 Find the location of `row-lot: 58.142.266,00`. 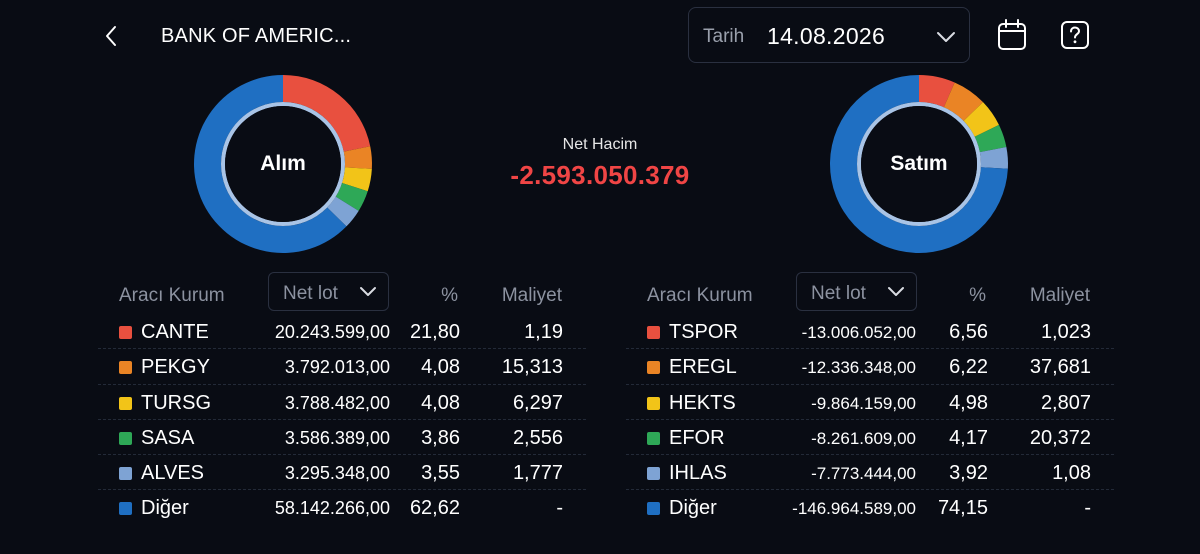

row-lot: 58.142.266,00 is located at coordinates (332, 508).